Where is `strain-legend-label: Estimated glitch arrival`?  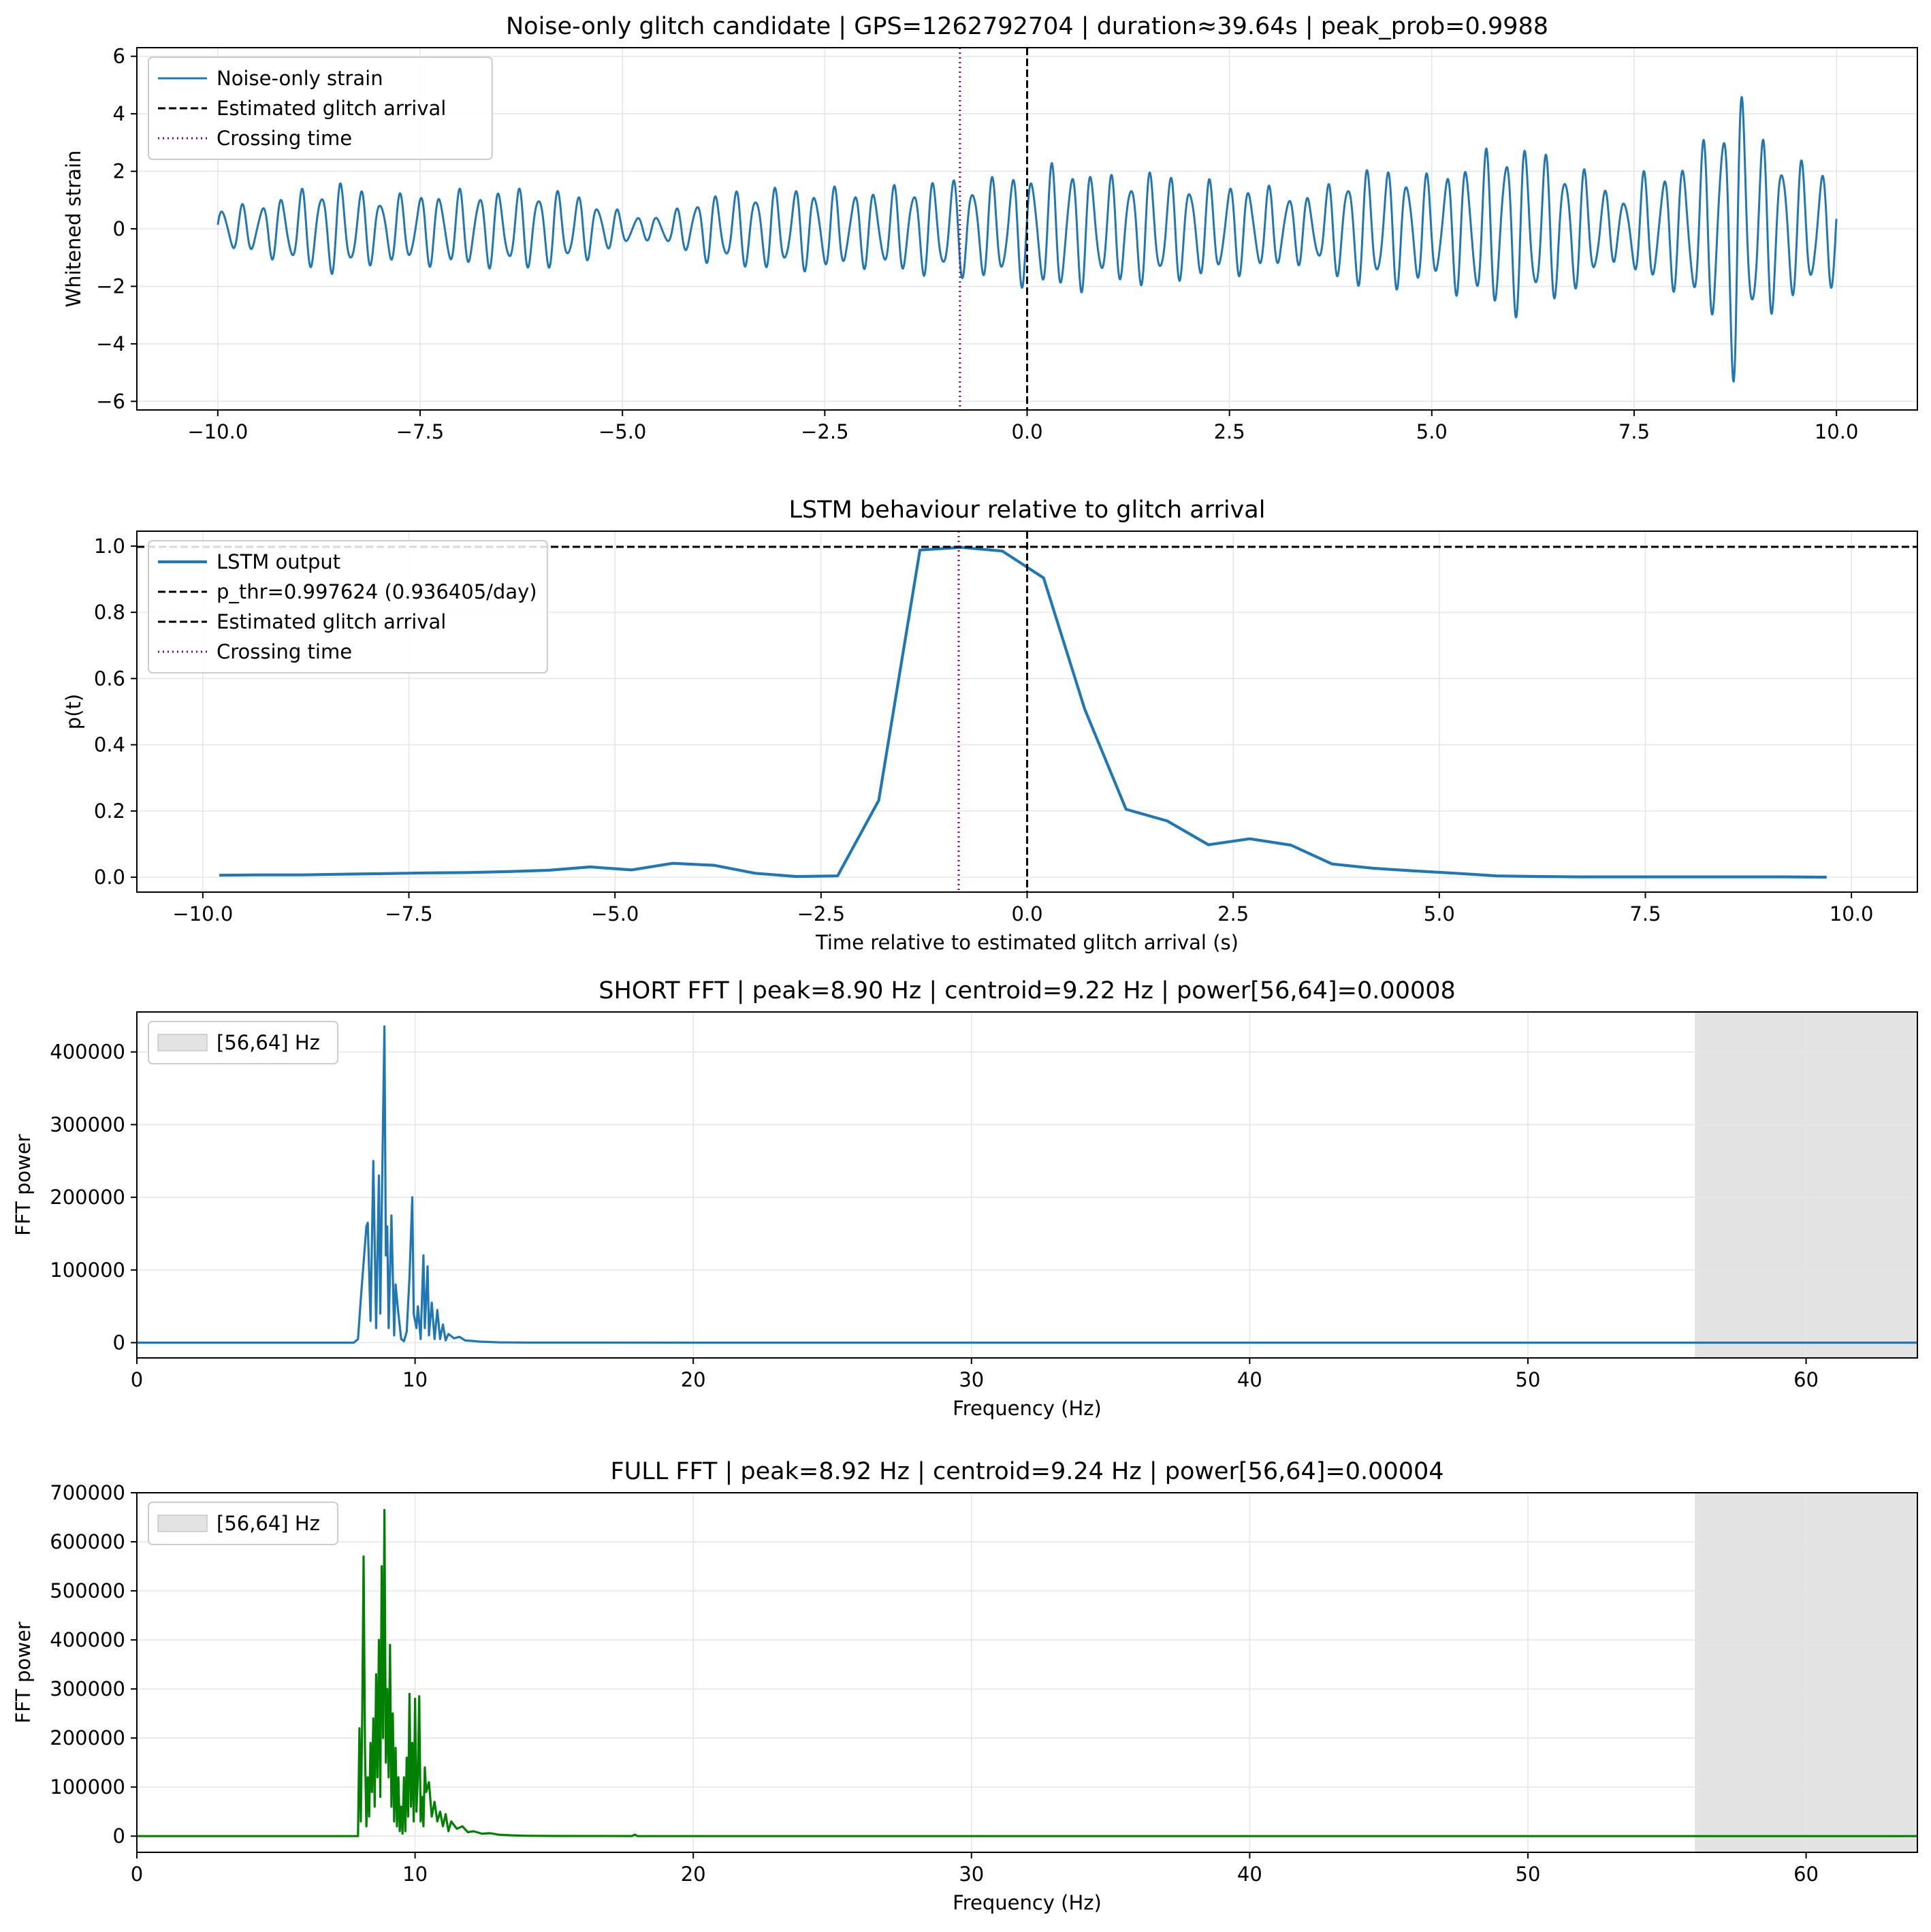
strain-legend-label: Estimated glitch arrival is located at coordinates (331, 108).